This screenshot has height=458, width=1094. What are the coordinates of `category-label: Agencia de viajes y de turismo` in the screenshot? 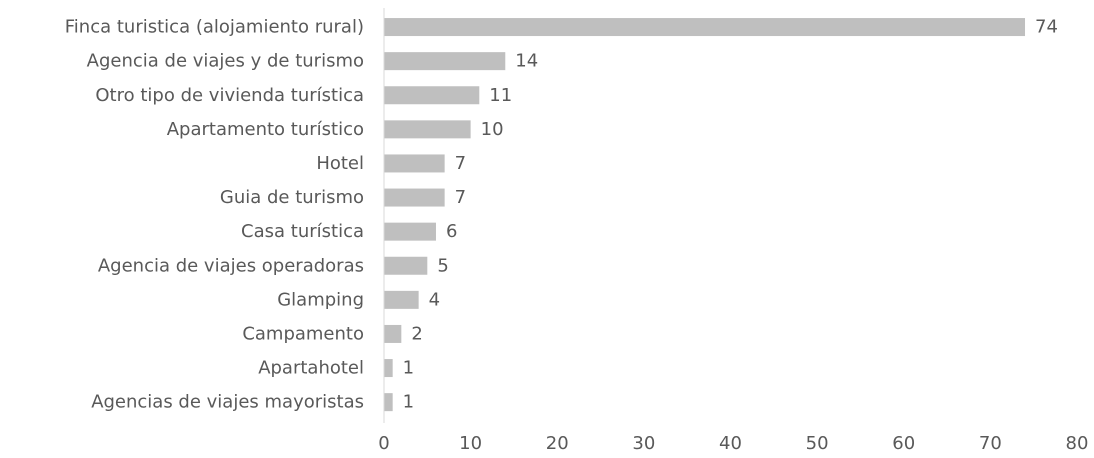 It's located at (225, 61).